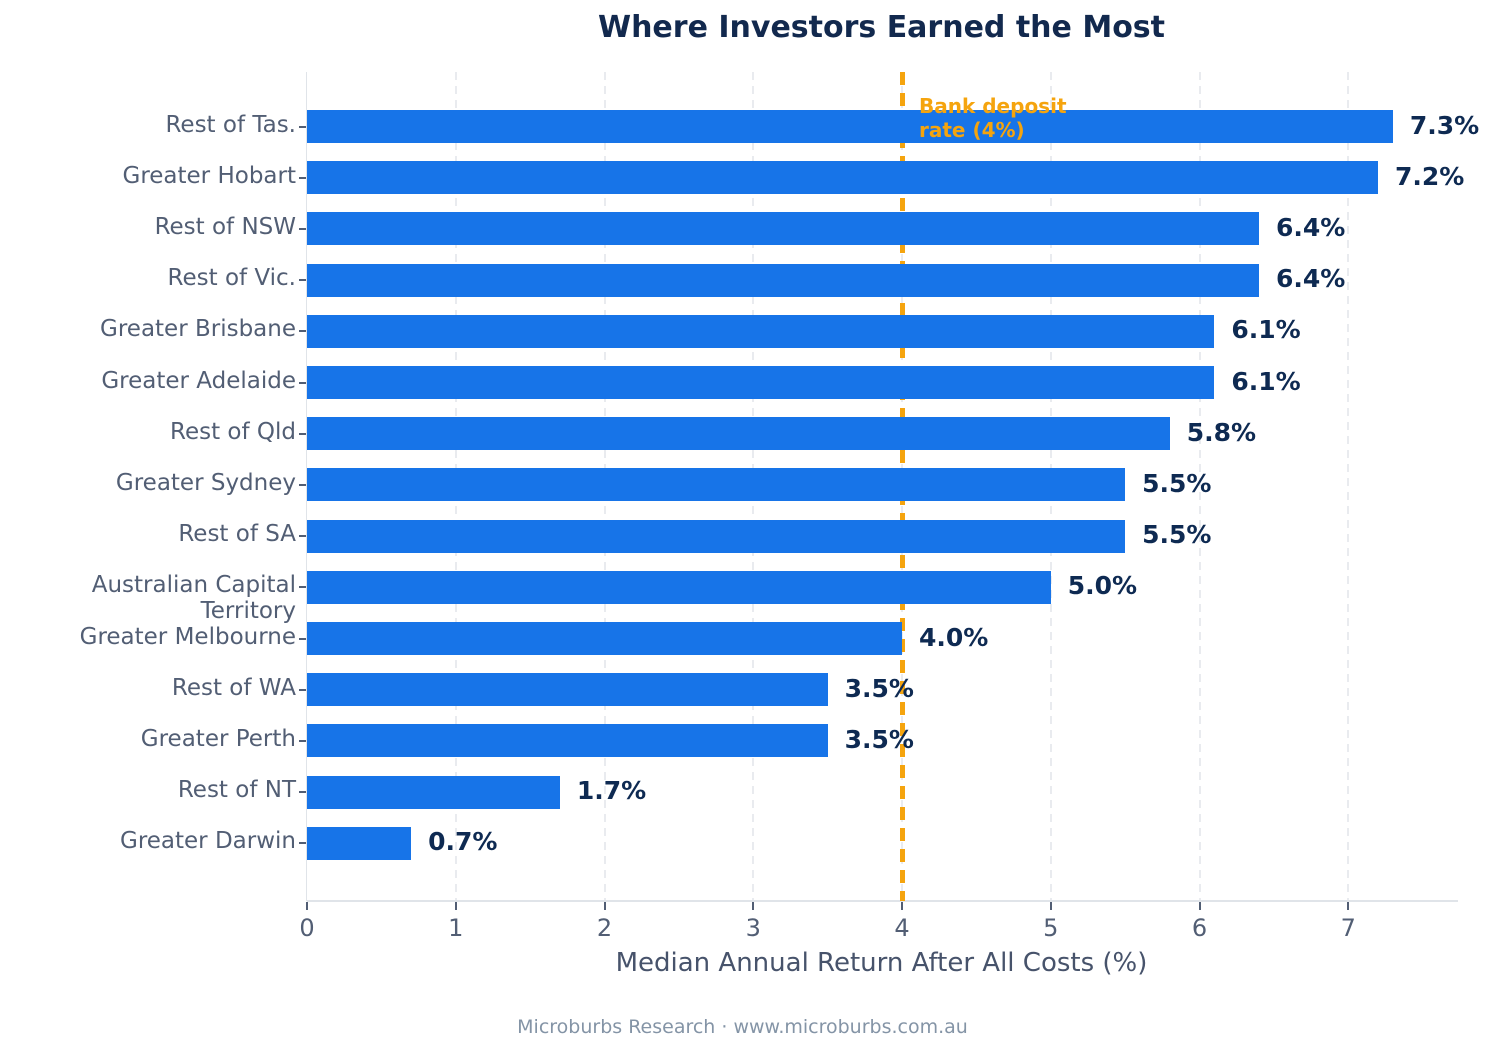 This screenshot has height=1053, width=1485. Describe the element at coordinates (902, 928) in the screenshot. I see `x-tick-label: 4` at that location.